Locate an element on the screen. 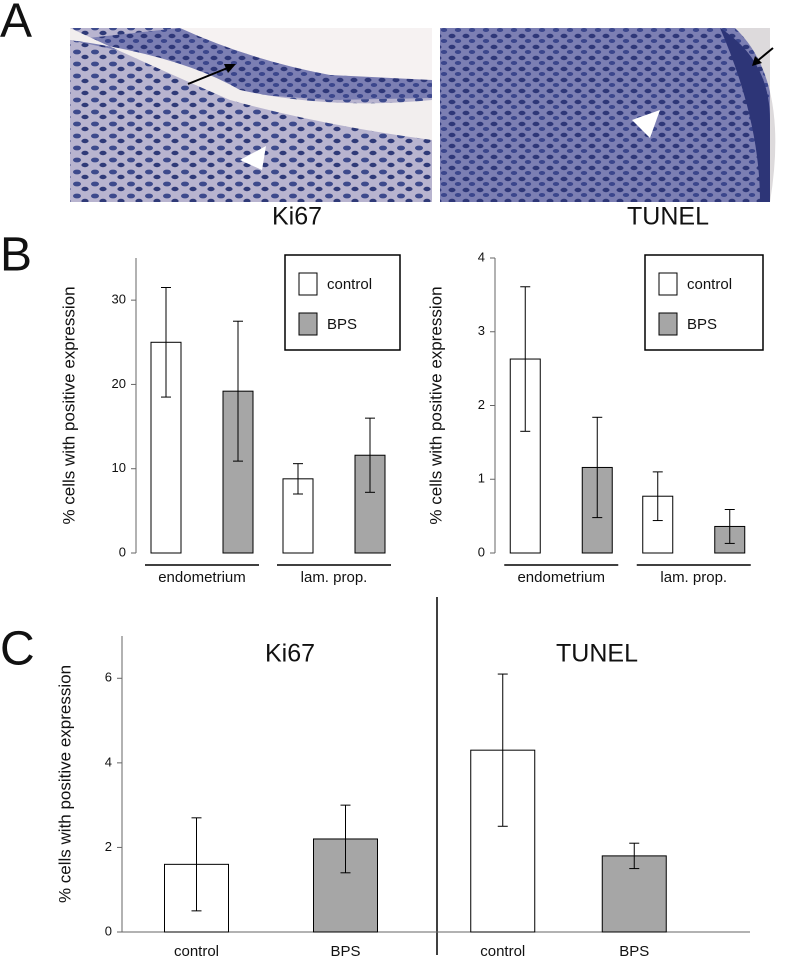 The height and width of the screenshot is (960, 800). y-tick-label: 10 is located at coordinates (119, 467).